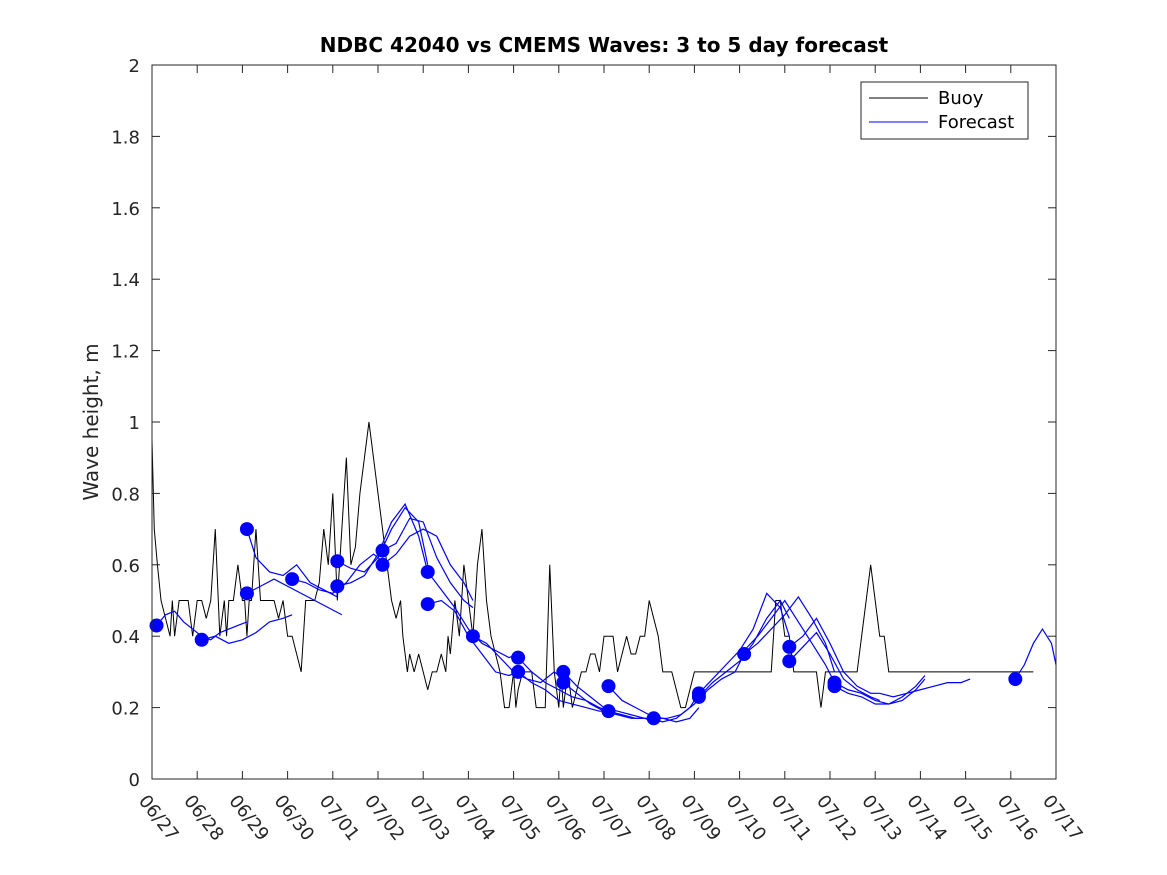 This screenshot has width=1167, height=875. What do you see at coordinates (125, 280) in the screenshot?
I see `y-tick-label: 1.4` at bounding box center [125, 280].